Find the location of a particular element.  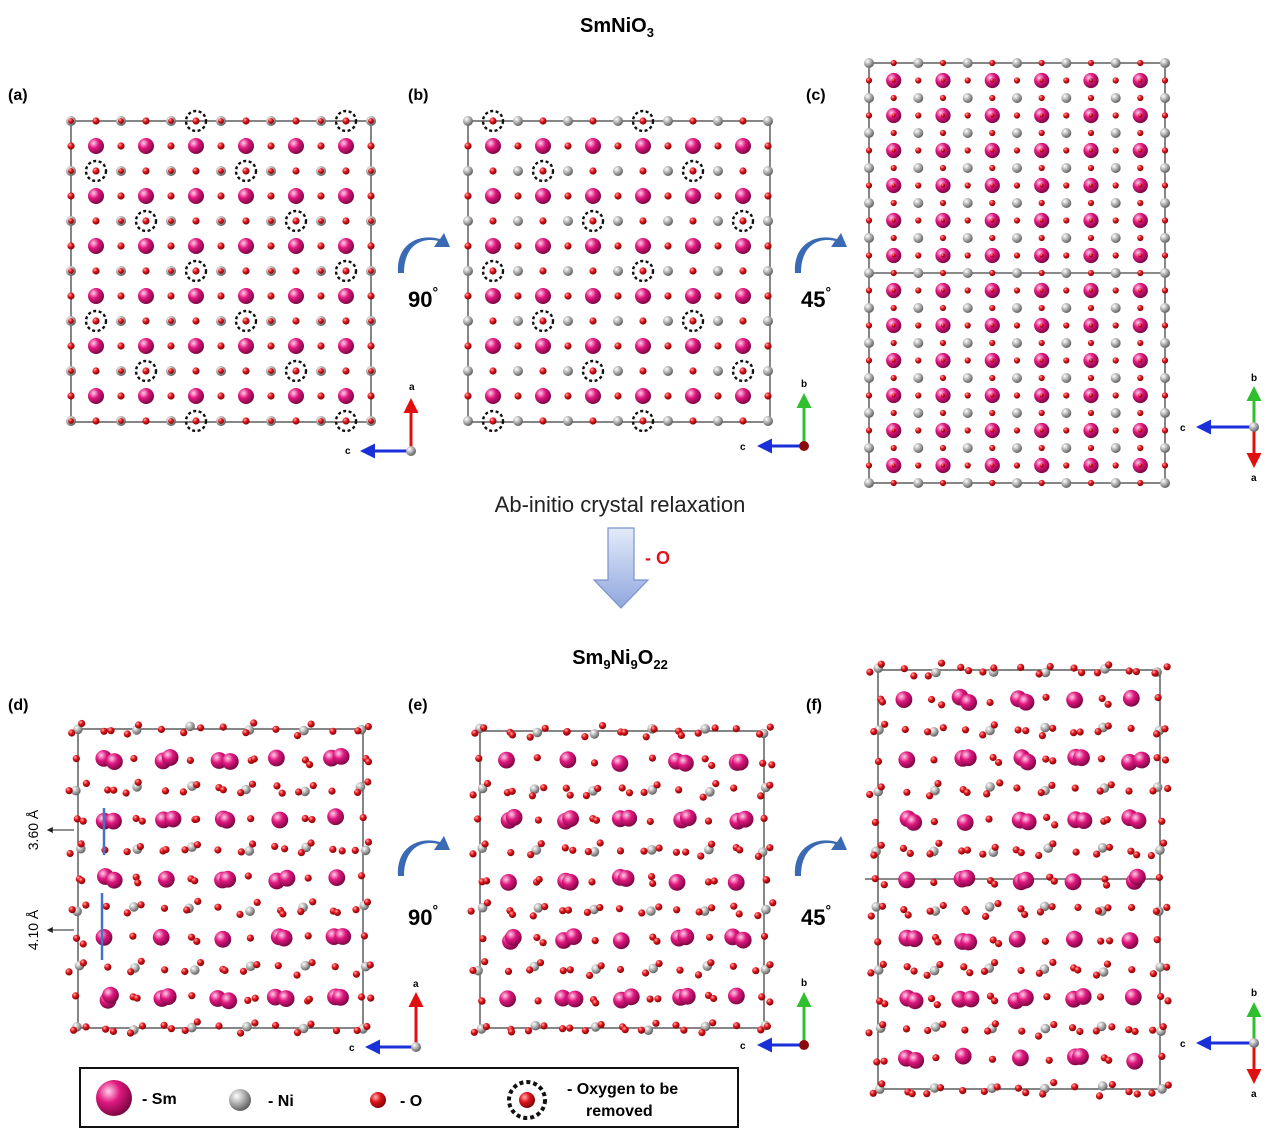

bond-marker-long: 4.10 Å is located at coordinates (64, 926).